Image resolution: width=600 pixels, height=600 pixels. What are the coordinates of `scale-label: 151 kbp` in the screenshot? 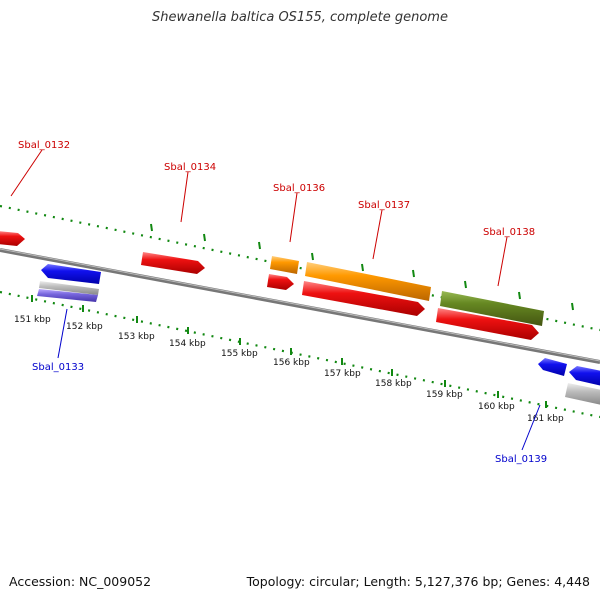 It's located at (32, 320).